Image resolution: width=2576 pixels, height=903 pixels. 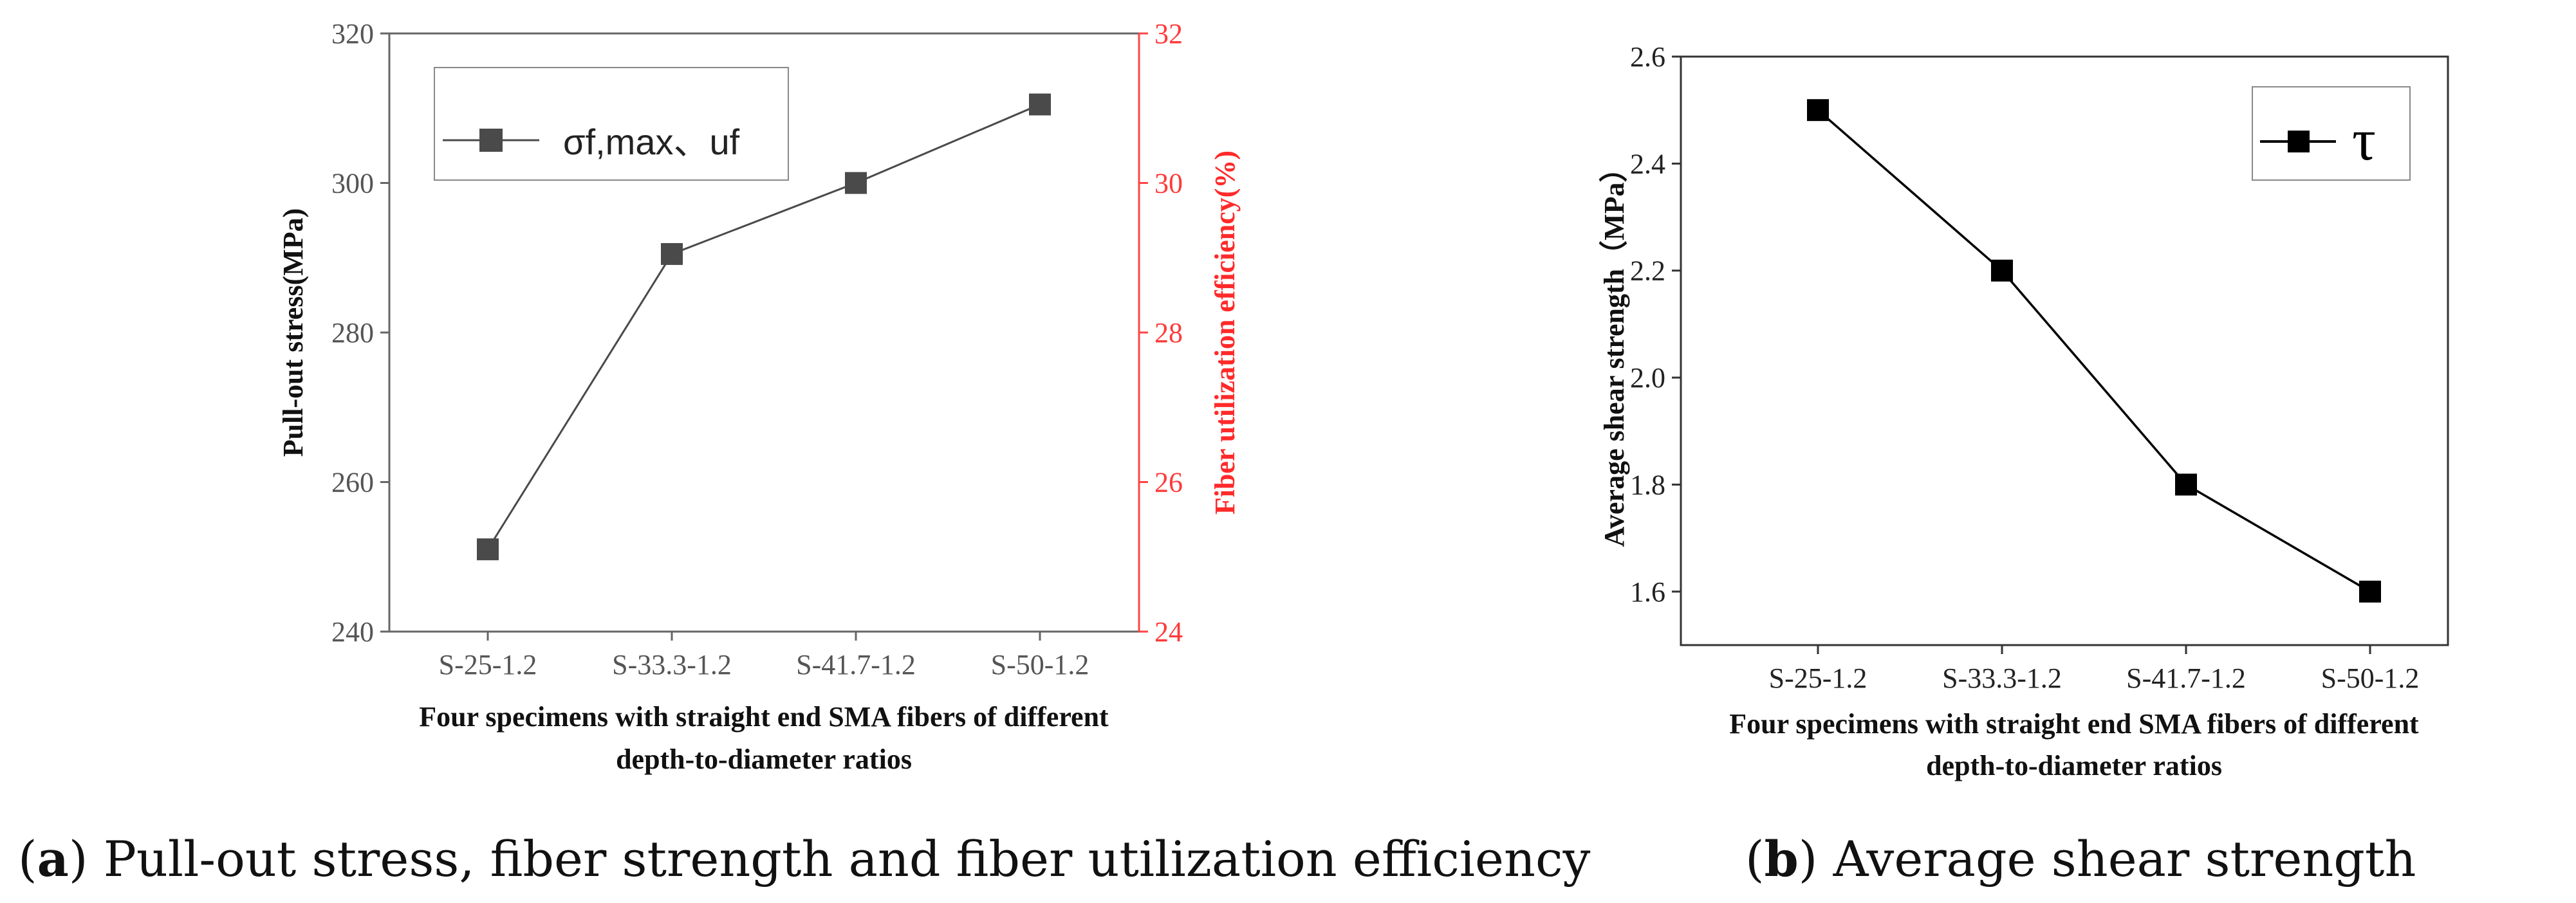 I want to click on chart-a-y2-tick-label: 24, so click(x=1168, y=632).